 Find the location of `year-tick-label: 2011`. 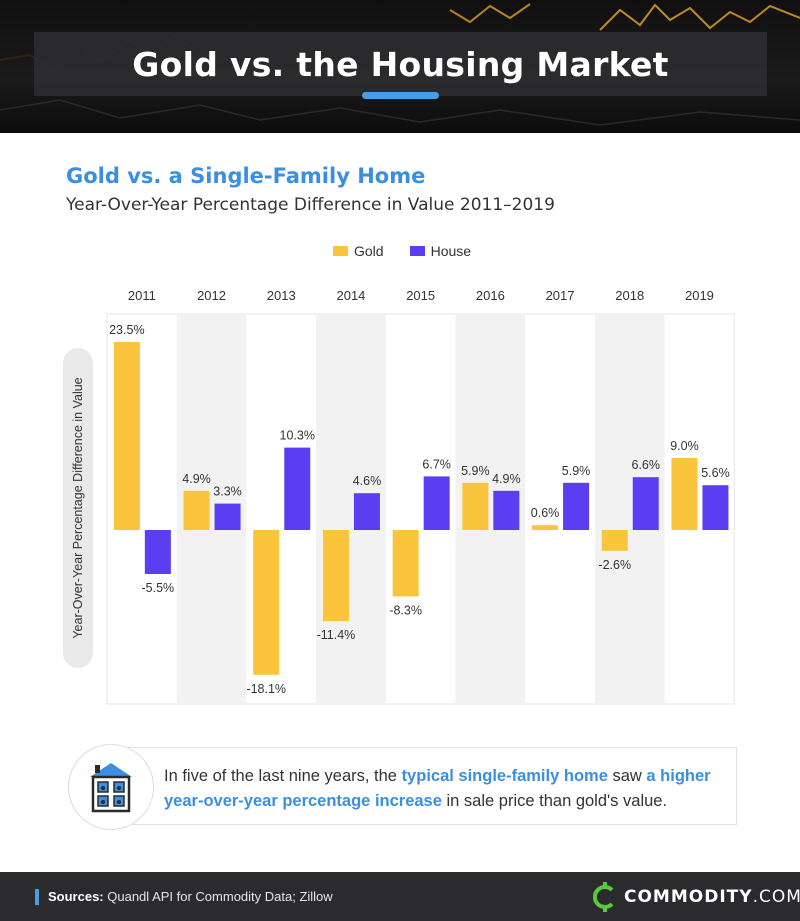

year-tick-label: 2011 is located at coordinates (142, 295).